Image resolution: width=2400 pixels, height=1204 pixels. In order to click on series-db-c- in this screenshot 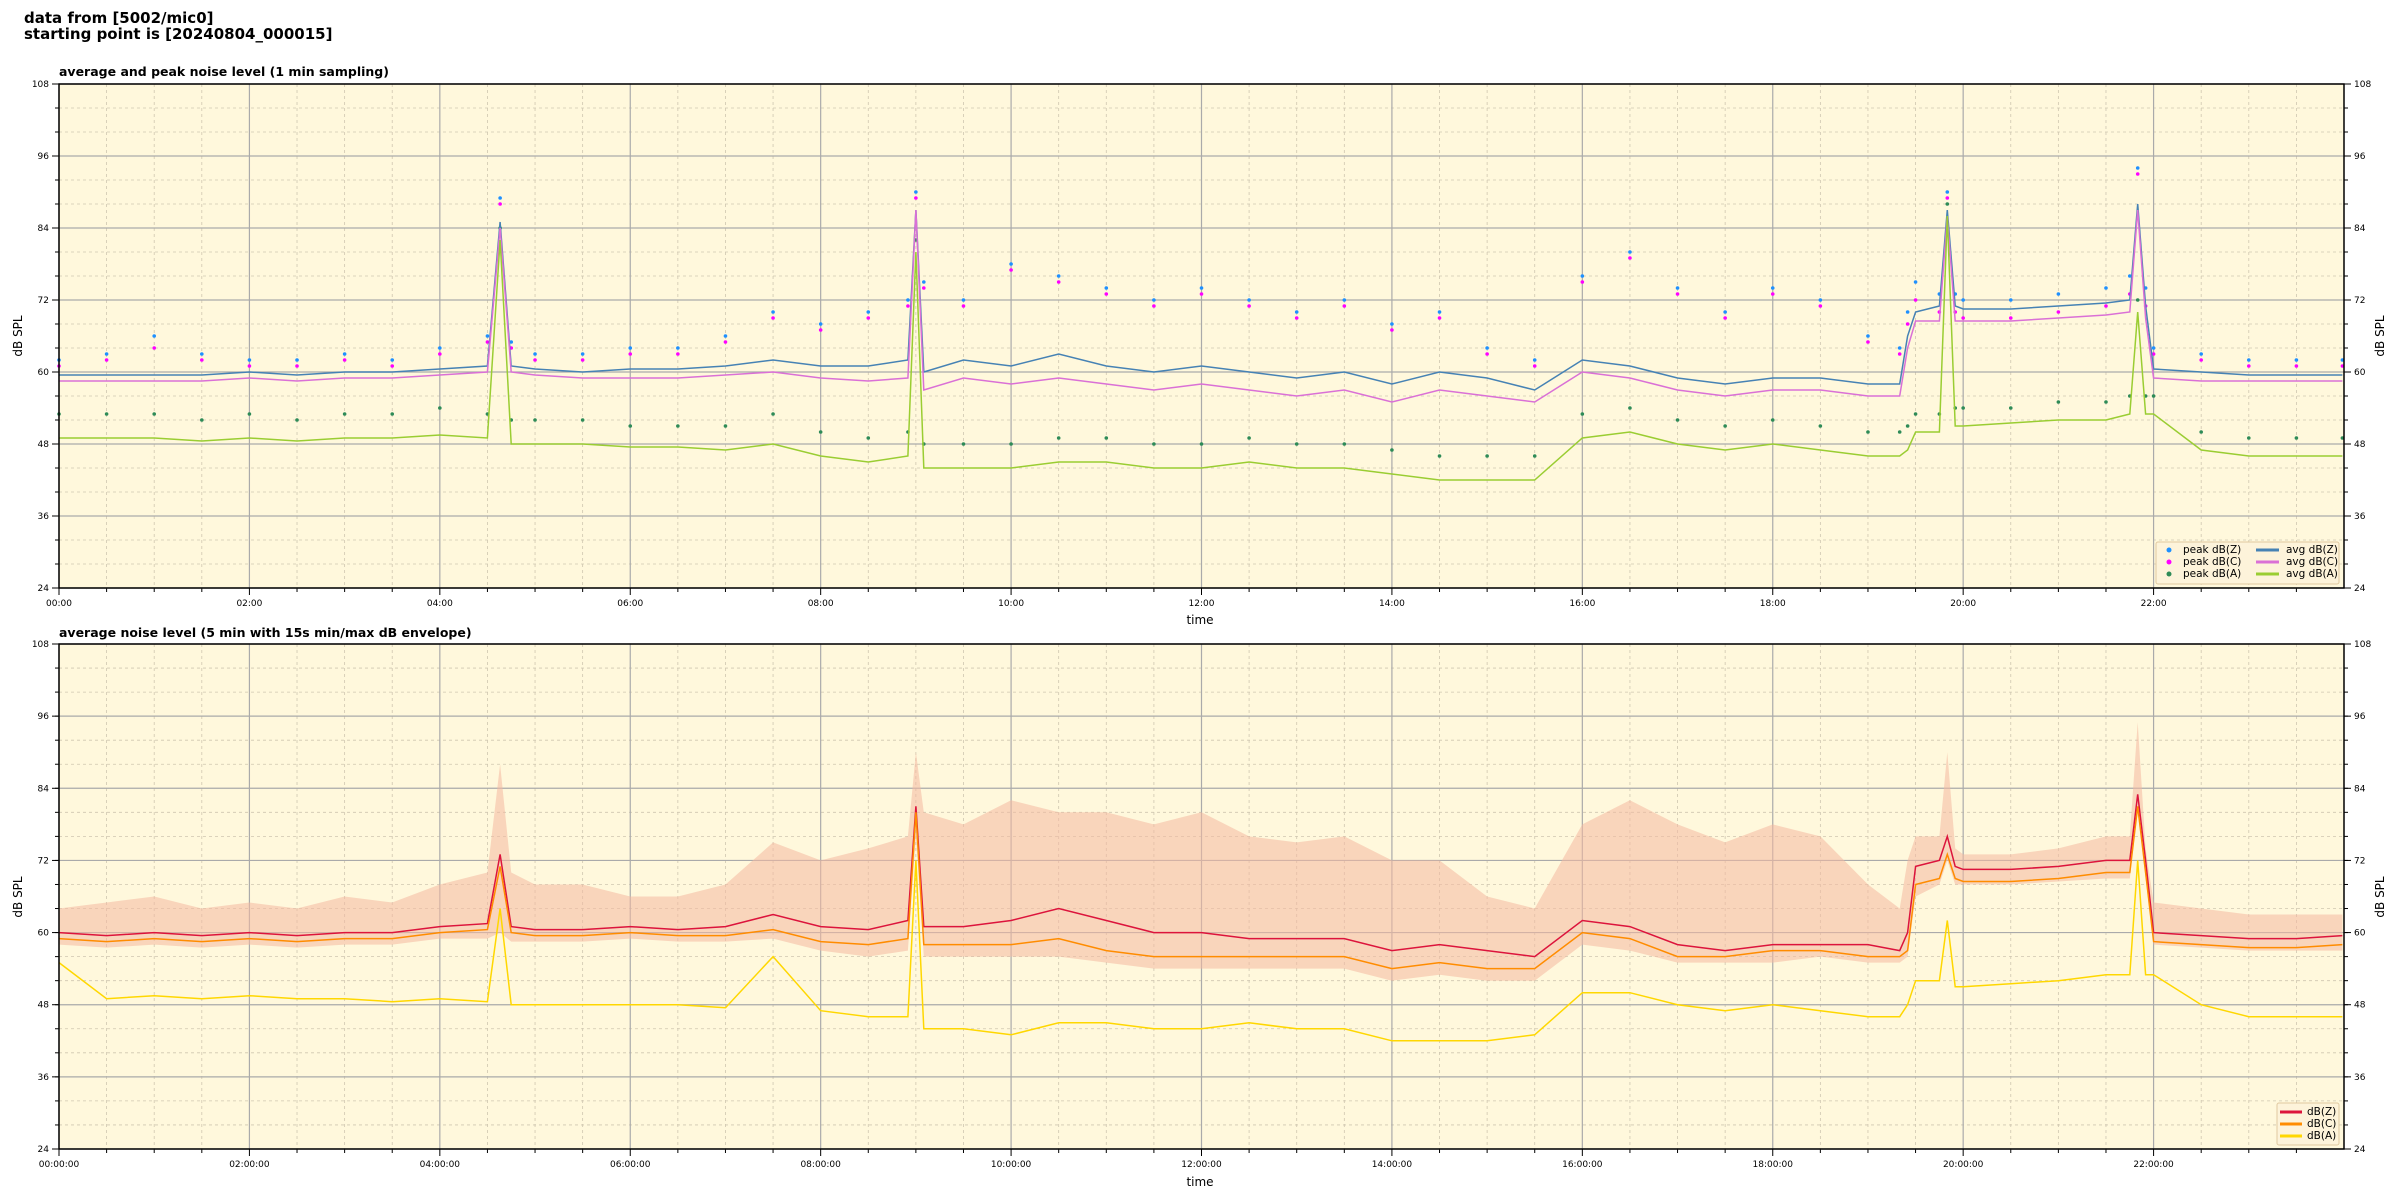, I will do `click(1200, 888)`.